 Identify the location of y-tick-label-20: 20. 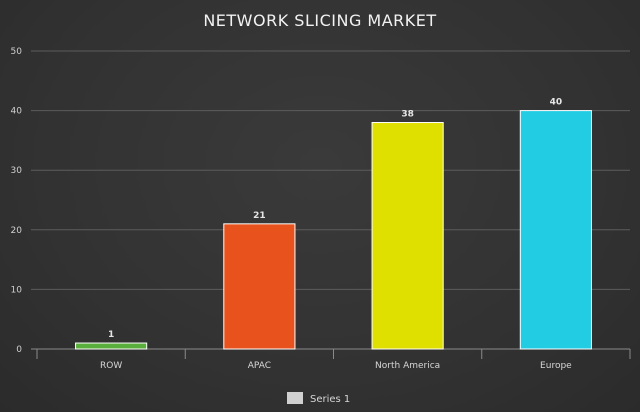
(17, 231).